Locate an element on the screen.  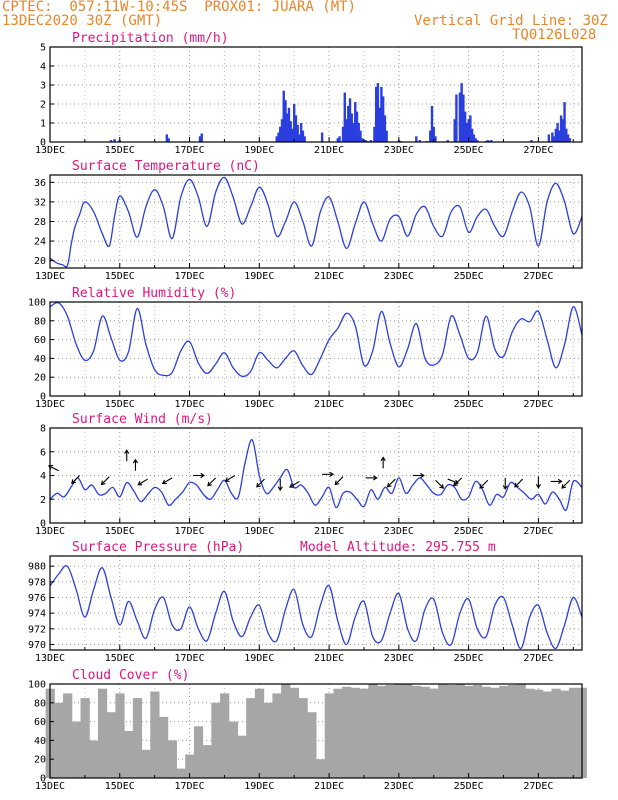
wind-title: Surface Wind (m/s) is located at coordinates (142, 419).